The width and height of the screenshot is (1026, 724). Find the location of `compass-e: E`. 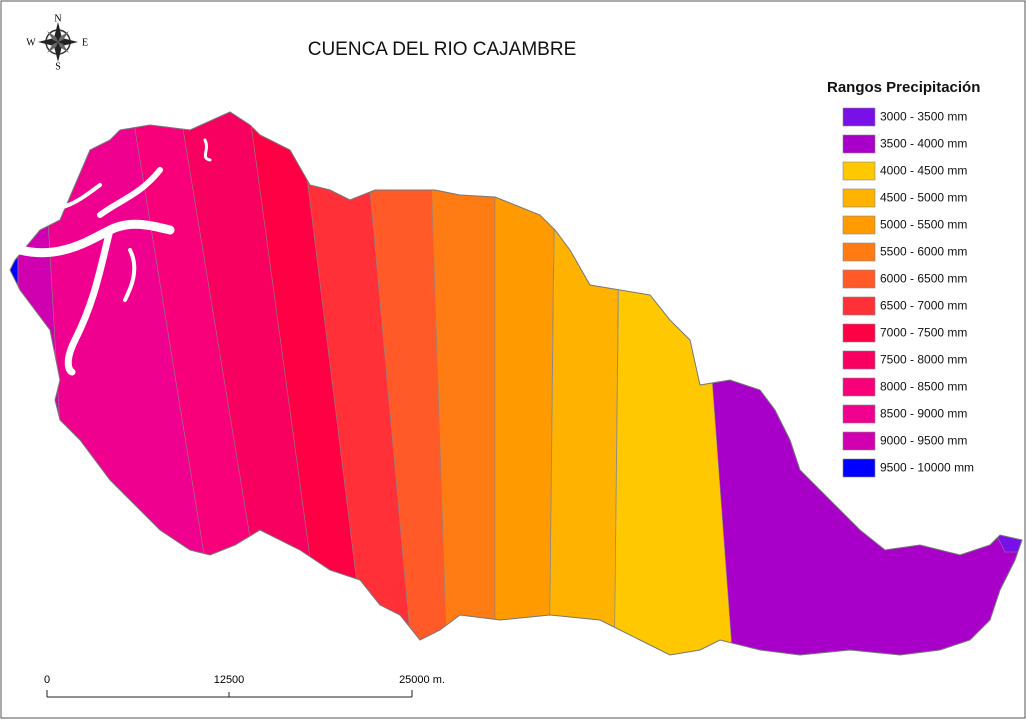

compass-e: E is located at coordinates (85, 42).